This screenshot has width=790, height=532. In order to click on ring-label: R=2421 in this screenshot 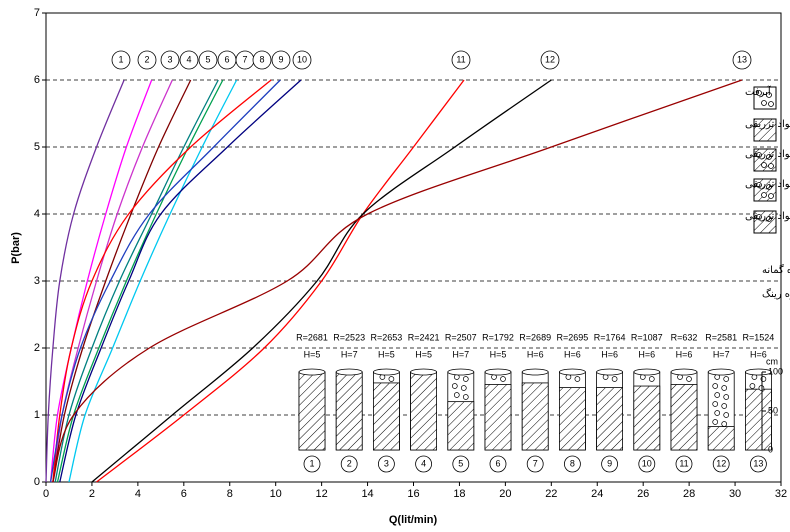, I will do `click(424, 337)`.